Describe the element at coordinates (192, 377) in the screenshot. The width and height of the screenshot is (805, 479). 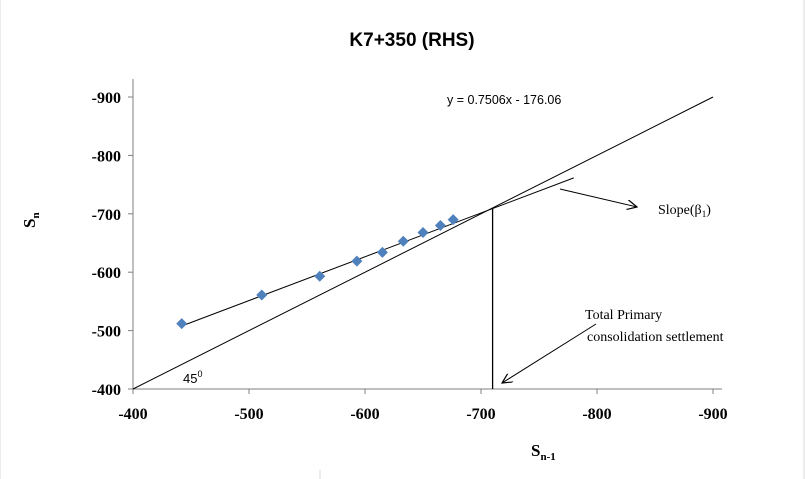
I see `angle-label: 450` at that location.